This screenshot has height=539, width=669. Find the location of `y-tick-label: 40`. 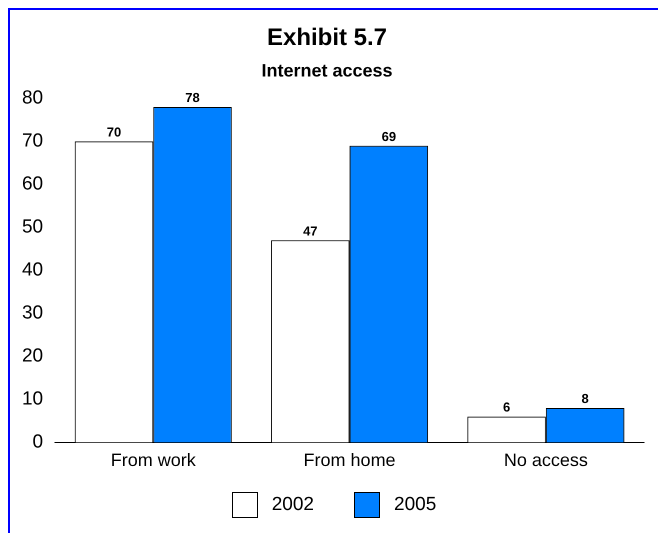

y-tick-label: 40 is located at coordinates (33, 270).